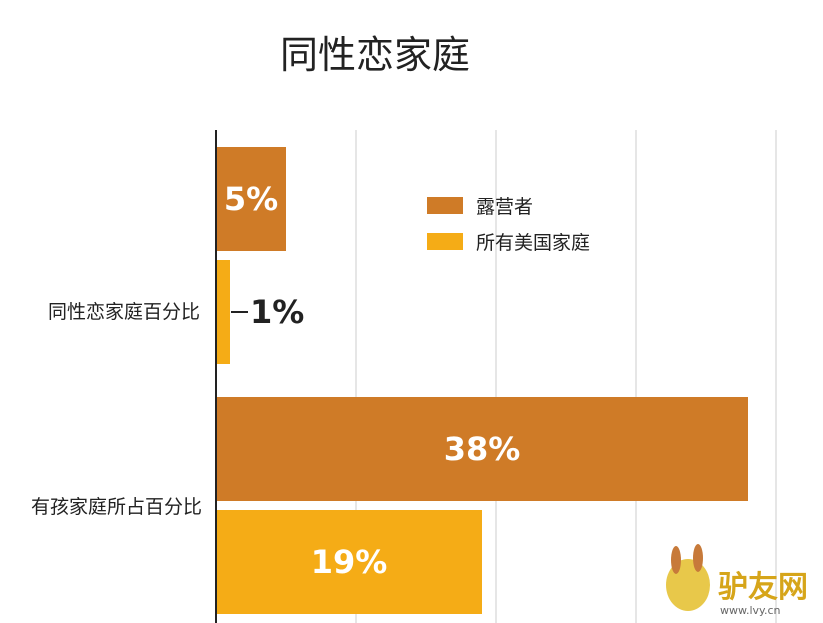  I want to click on data-label-1-0: 38%, so click(482, 449).